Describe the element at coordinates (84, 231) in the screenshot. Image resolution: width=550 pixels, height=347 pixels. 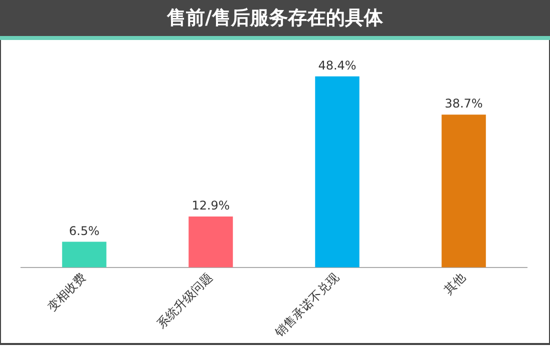
I see `data-label: 6.5%` at that location.